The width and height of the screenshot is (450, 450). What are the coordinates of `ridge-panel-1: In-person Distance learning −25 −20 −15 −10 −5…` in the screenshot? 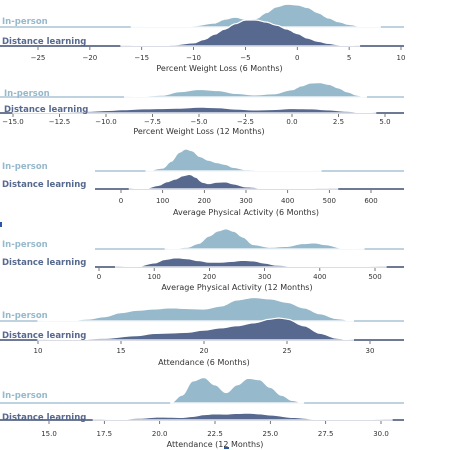 It's located at (202, 38).